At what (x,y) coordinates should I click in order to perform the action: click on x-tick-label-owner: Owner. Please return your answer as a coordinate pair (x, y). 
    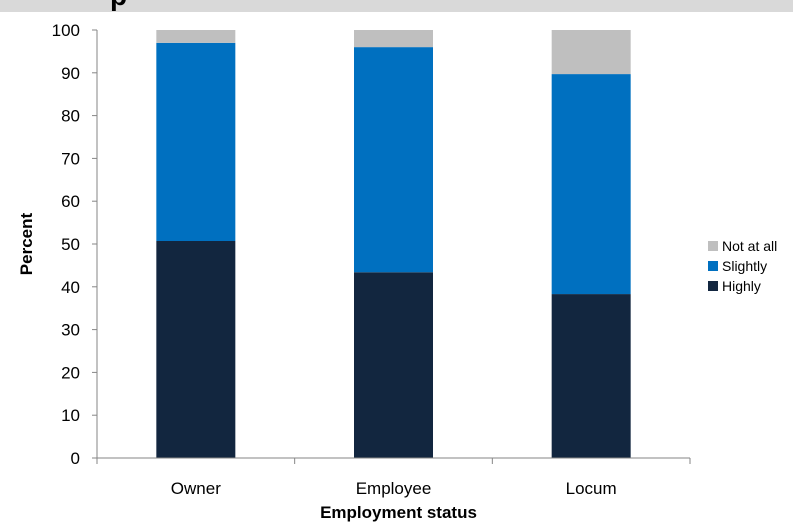
    Looking at the image, I should click on (196, 488).